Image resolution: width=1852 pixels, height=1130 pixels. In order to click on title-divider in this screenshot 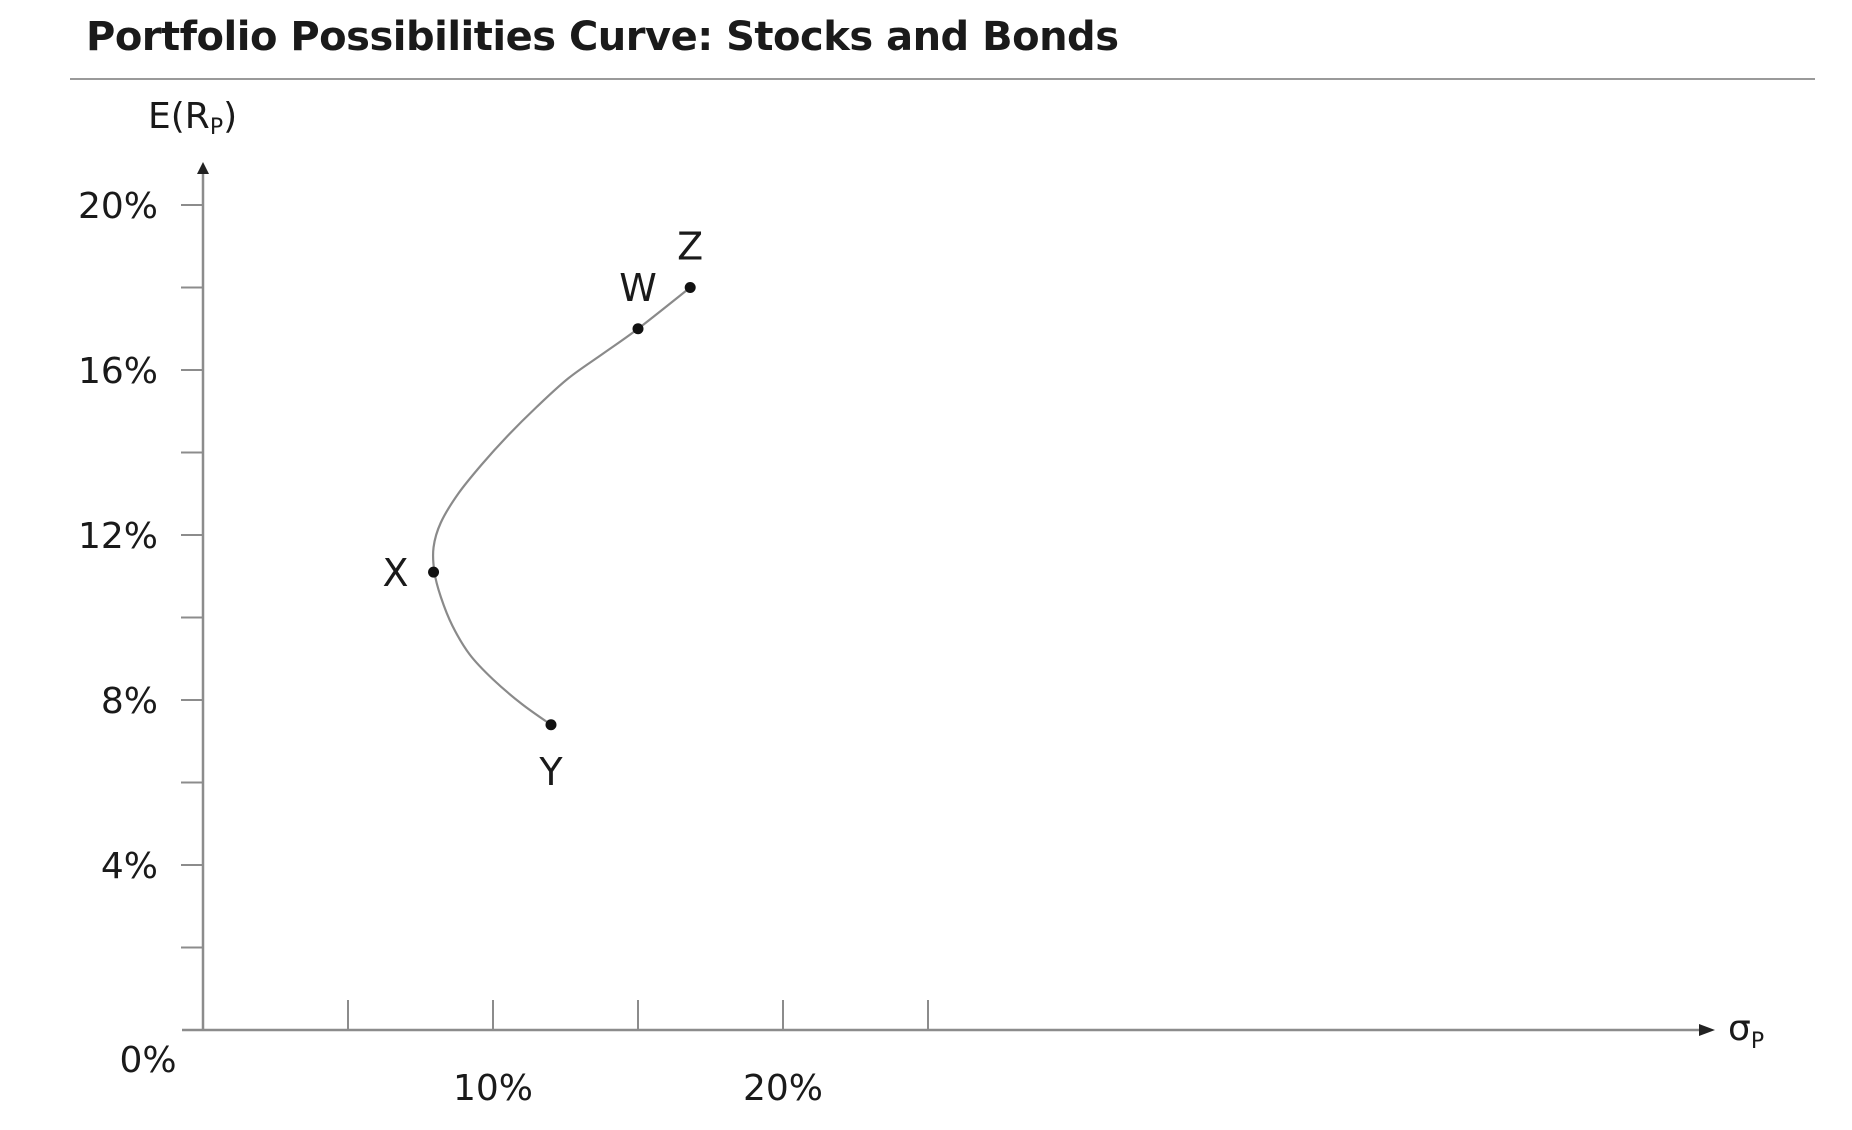, I will do `click(942, 79)`.